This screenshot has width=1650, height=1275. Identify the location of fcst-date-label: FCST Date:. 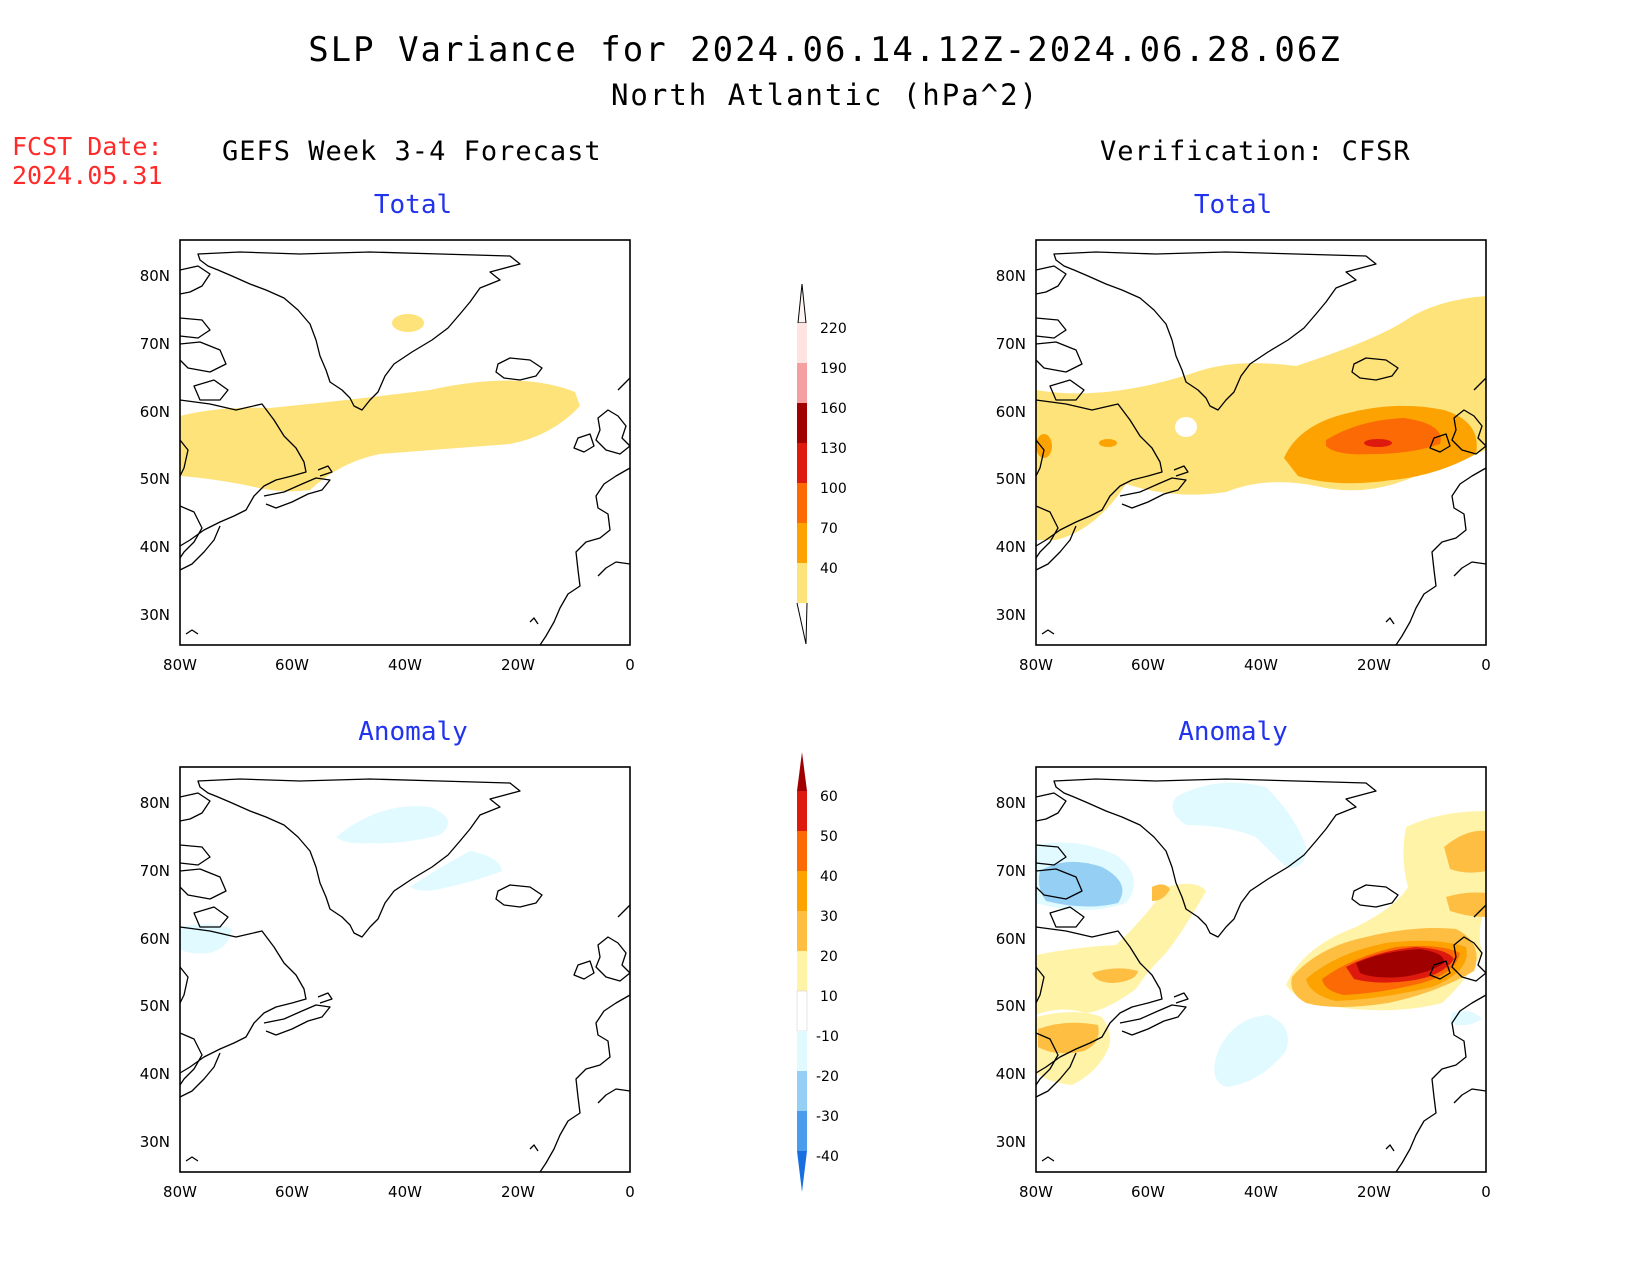
(87, 146).